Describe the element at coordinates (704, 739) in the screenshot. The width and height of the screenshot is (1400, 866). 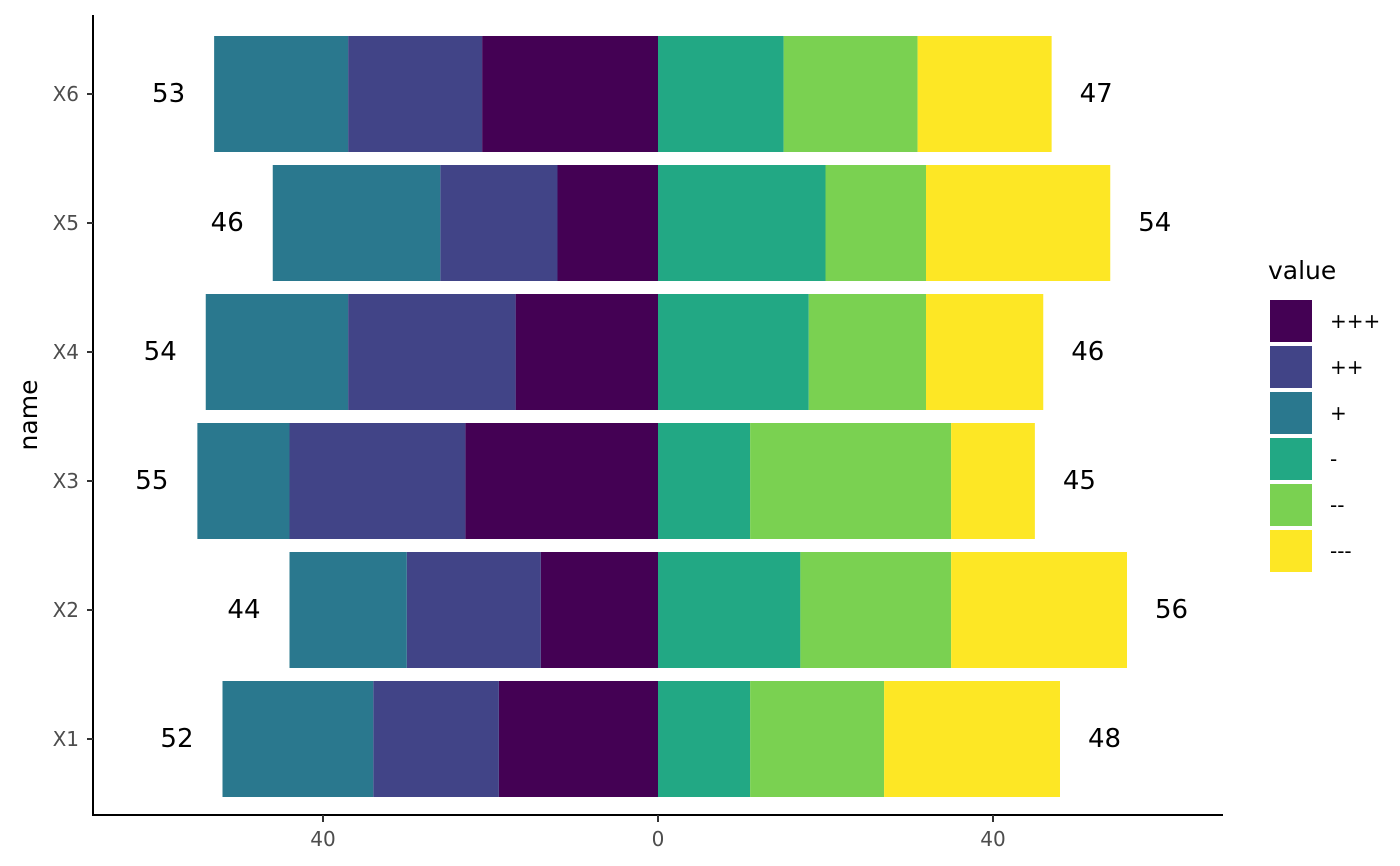
I see `bar-segment-X1--` at that location.